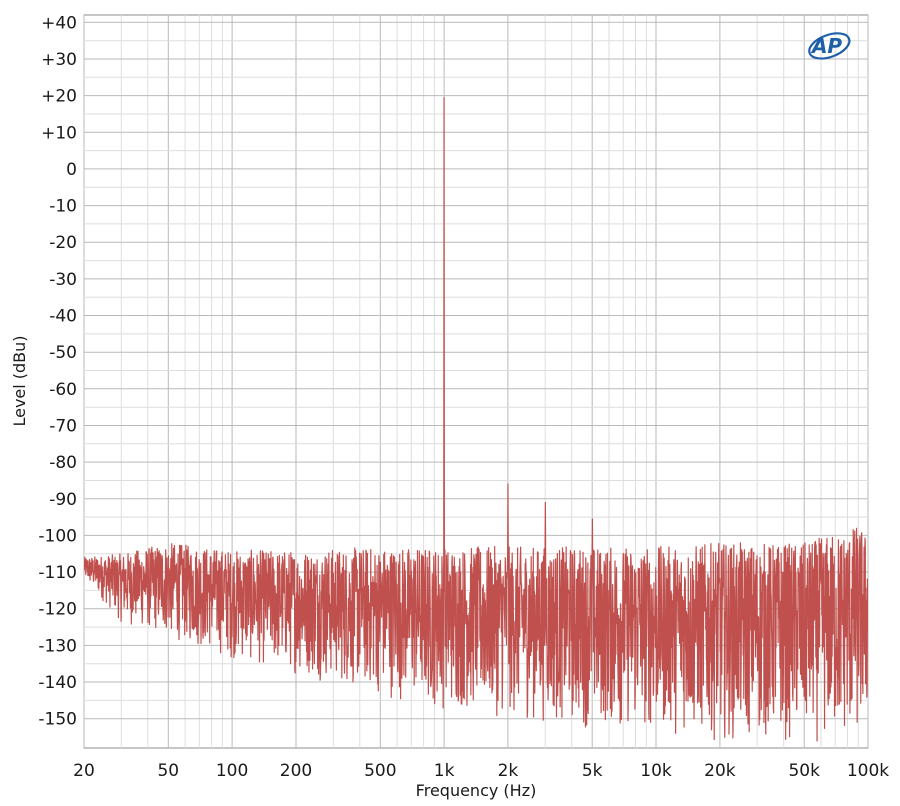 This screenshot has height=806, width=900. I want to click on x-tick-label: 500, so click(380, 771).